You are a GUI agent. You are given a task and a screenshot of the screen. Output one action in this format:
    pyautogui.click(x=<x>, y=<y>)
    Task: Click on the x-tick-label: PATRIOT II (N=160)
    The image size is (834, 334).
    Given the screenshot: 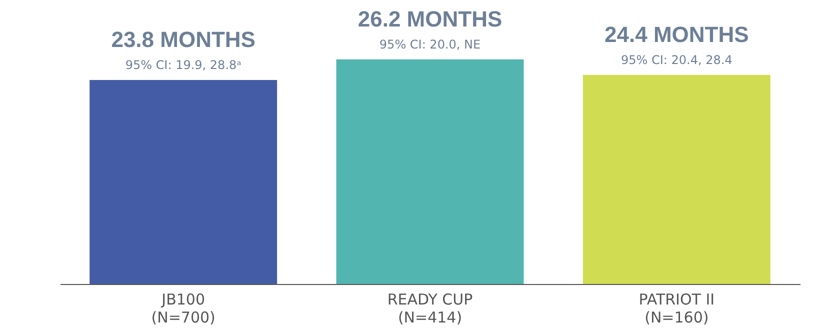 What is the action you would take?
    pyautogui.click(x=676, y=308)
    